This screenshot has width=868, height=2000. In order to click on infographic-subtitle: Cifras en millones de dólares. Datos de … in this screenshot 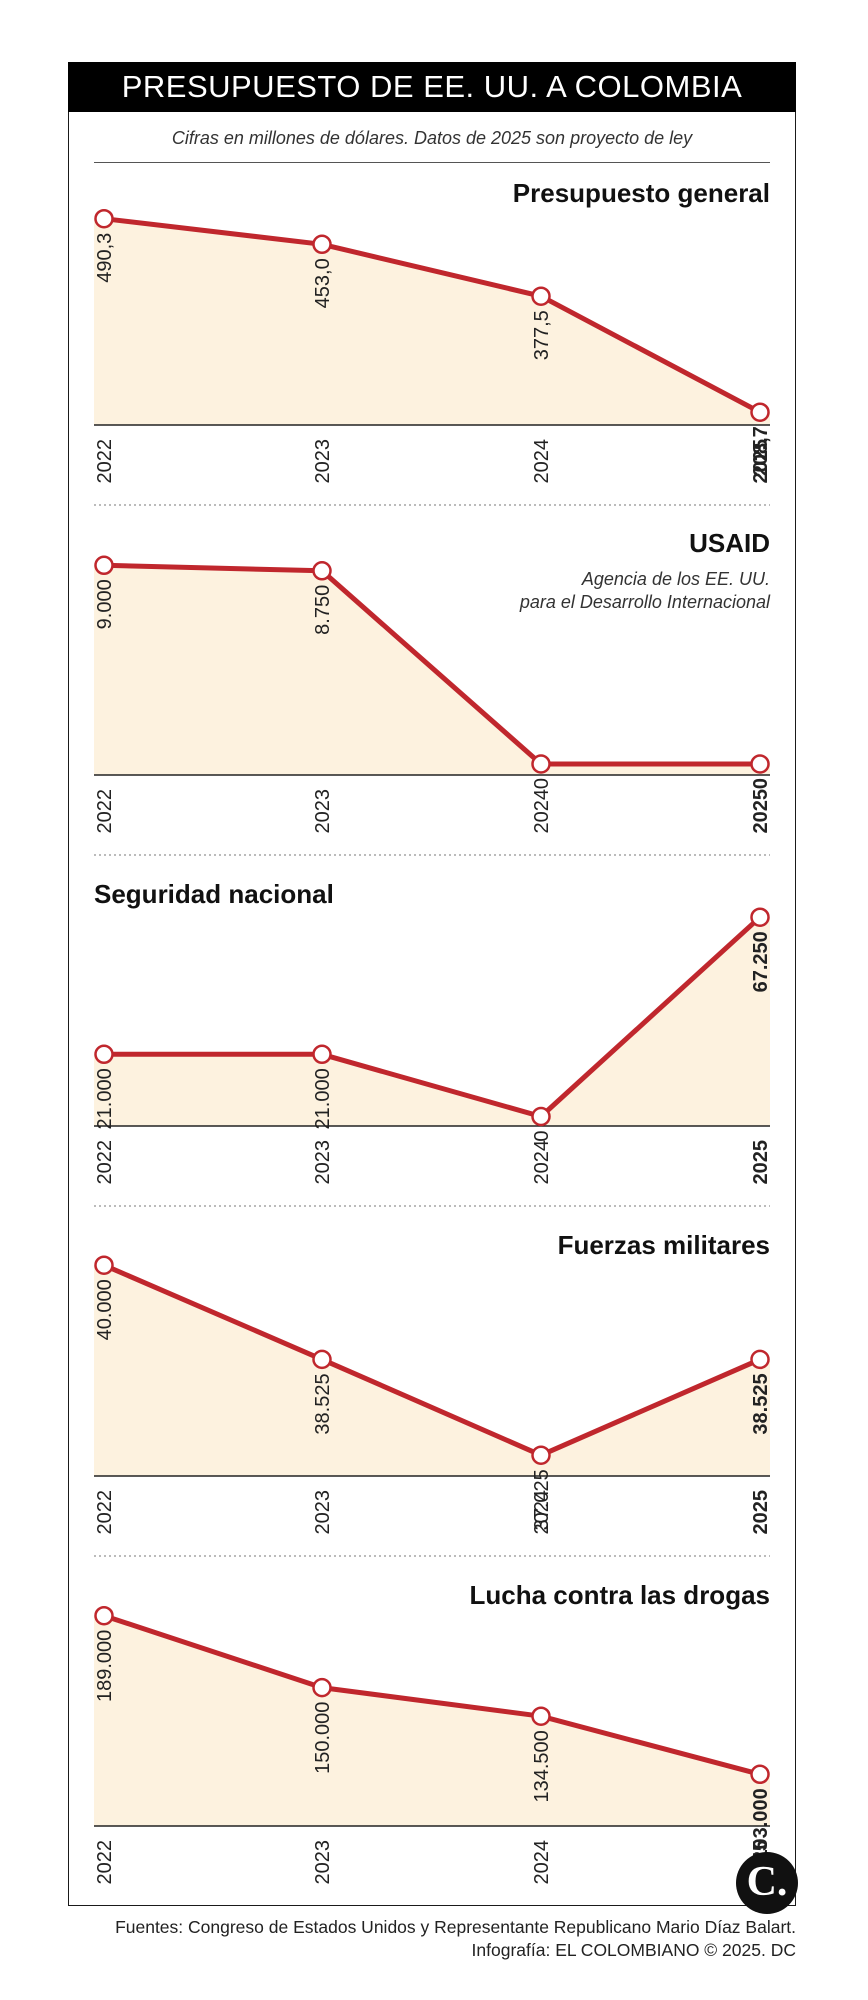, I will do `click(432, 138)`.